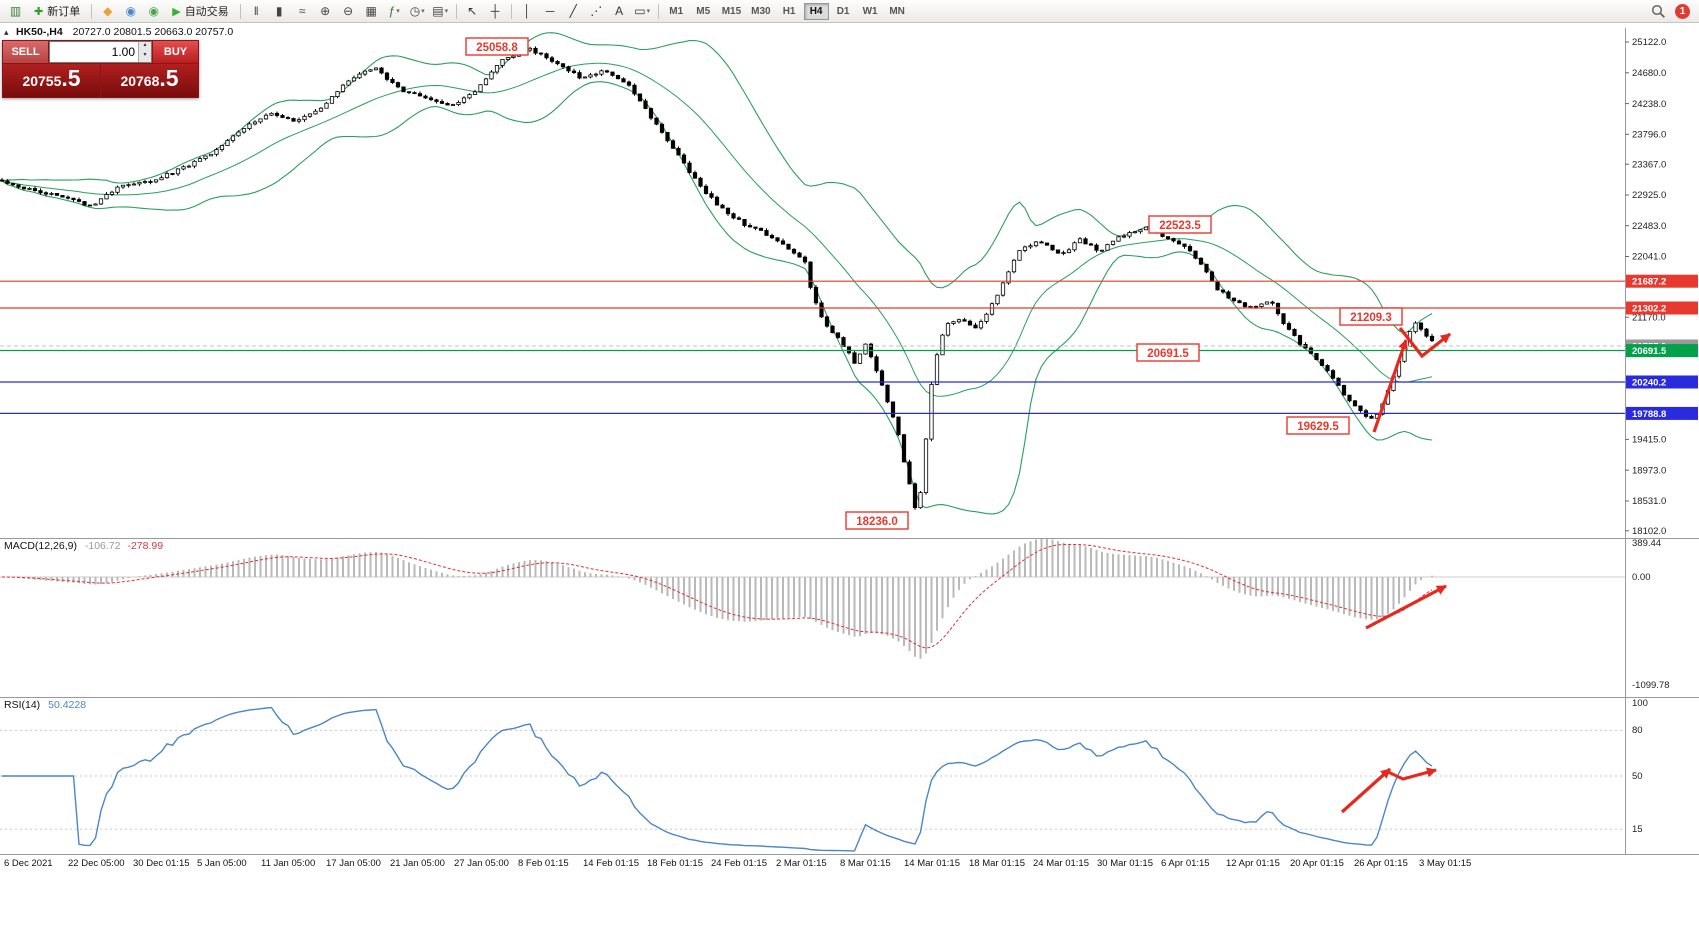 Image resolution: width=1699 pixels, height=944 pixels. What do you see at coordinates (676, 11) in the screenshot?
I see `timeframe-m1: M1` at bounding box center [676, 11].